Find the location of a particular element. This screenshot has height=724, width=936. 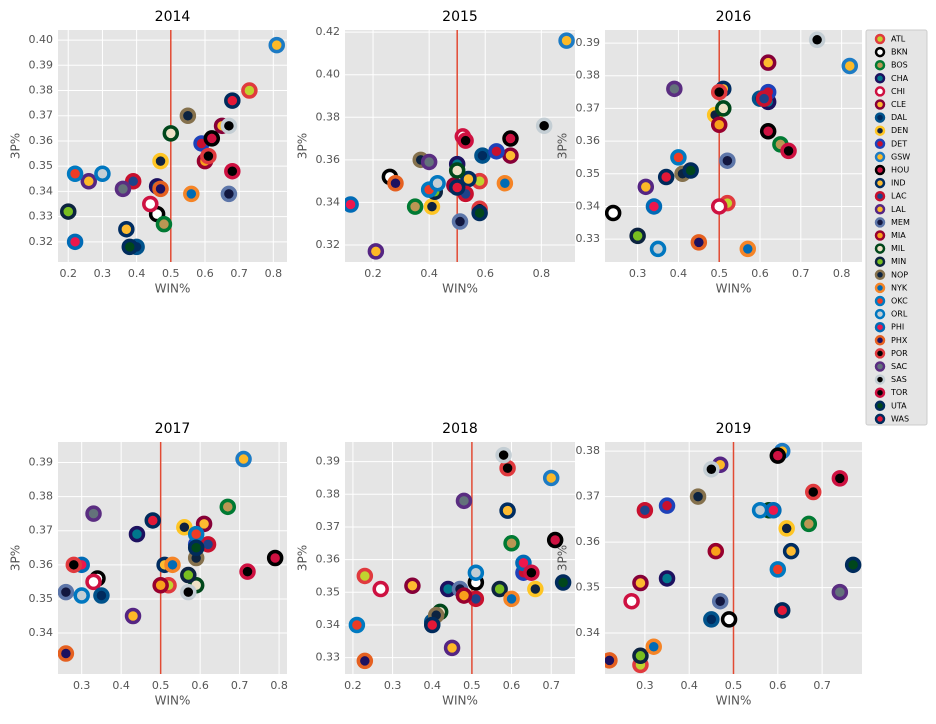

y-tick-label: 0.36 is located at coordinates (41, 564).